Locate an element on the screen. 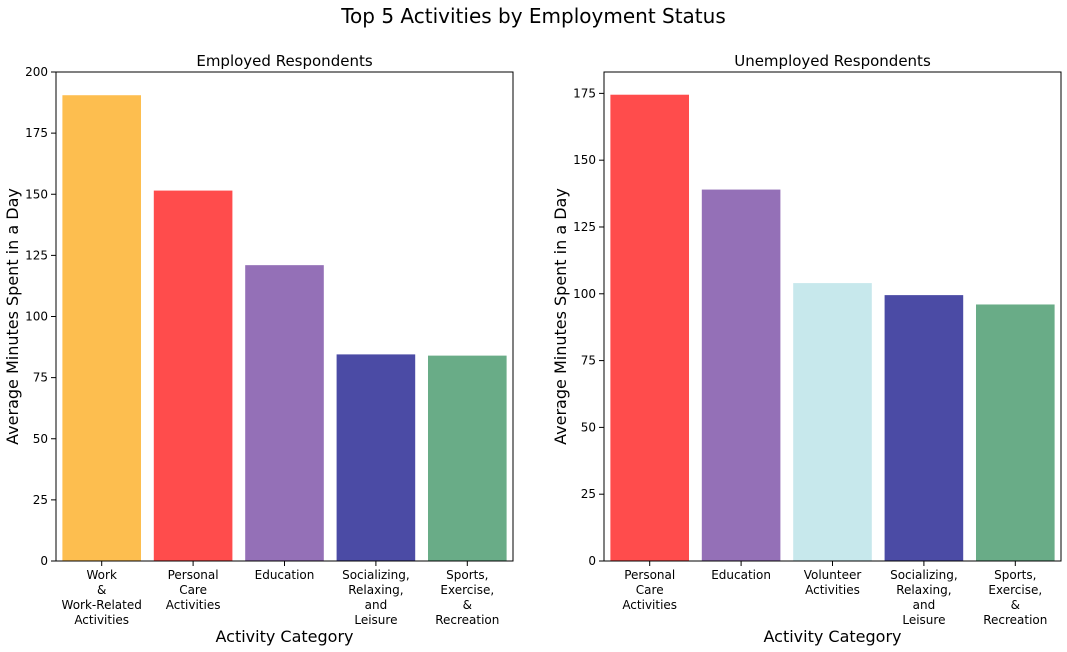  chart2-xtick-label-3: Socializing, Relaxing, and Leisure is located at coordinates (924, 597).